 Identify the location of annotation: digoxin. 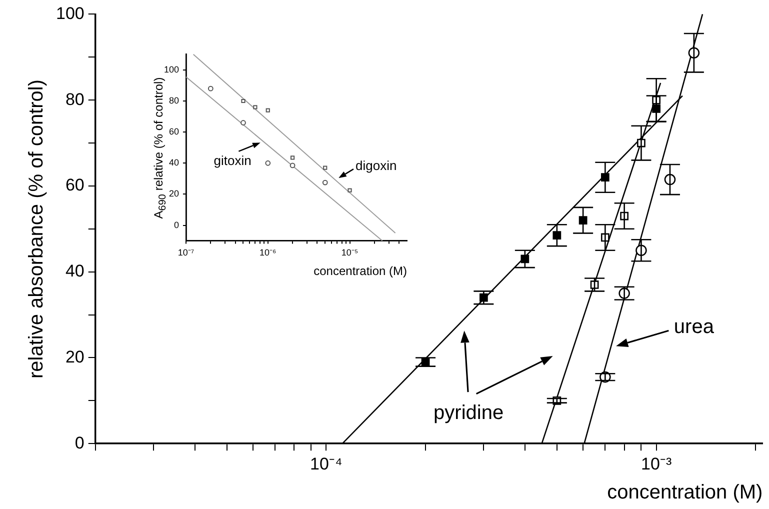
(376, 165).